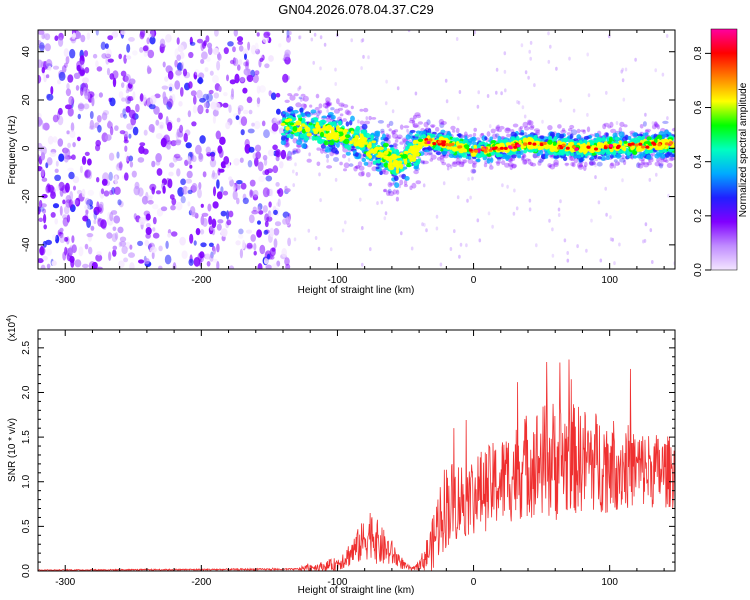 The width and height of the screenshot is (750, 600). What do you see at coordinates (26, 196) in the screenshot?
I see `spectrogram-y-tick-label: -20` at bounding box center [26, 196].